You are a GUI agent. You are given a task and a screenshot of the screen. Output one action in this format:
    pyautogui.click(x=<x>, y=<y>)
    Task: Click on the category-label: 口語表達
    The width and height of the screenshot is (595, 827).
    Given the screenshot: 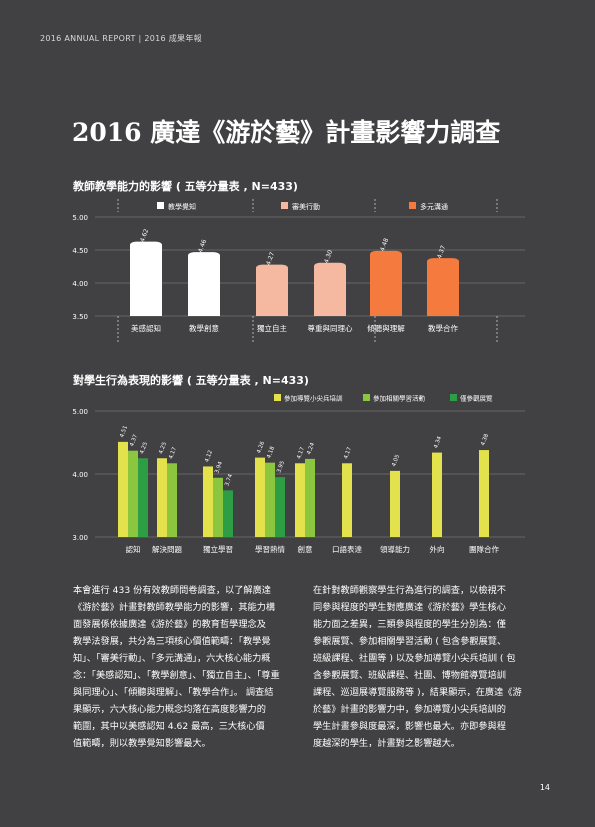 What is the action you would take?
    pyautogui.click(x=347, y=549)
    